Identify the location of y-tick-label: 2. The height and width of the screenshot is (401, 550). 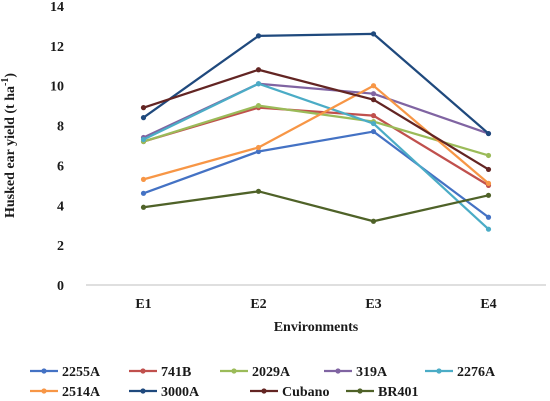
(60, 246).